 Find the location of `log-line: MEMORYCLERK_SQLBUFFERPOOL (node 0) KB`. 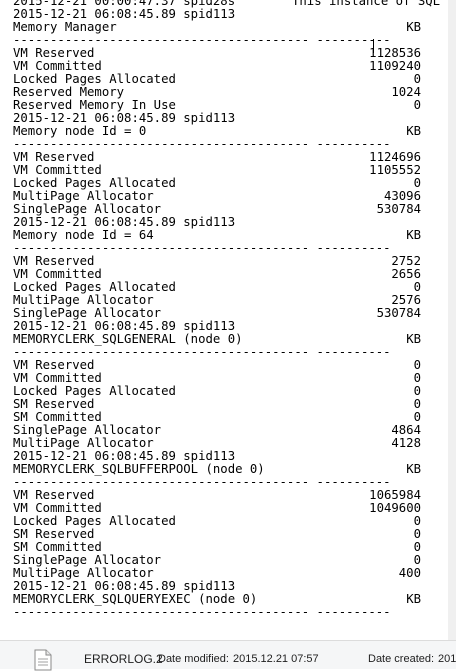

log-line: MEMORYCLERK_SQLBUFFERPOOL (node 0) KB is located at coordinates (228, 469).